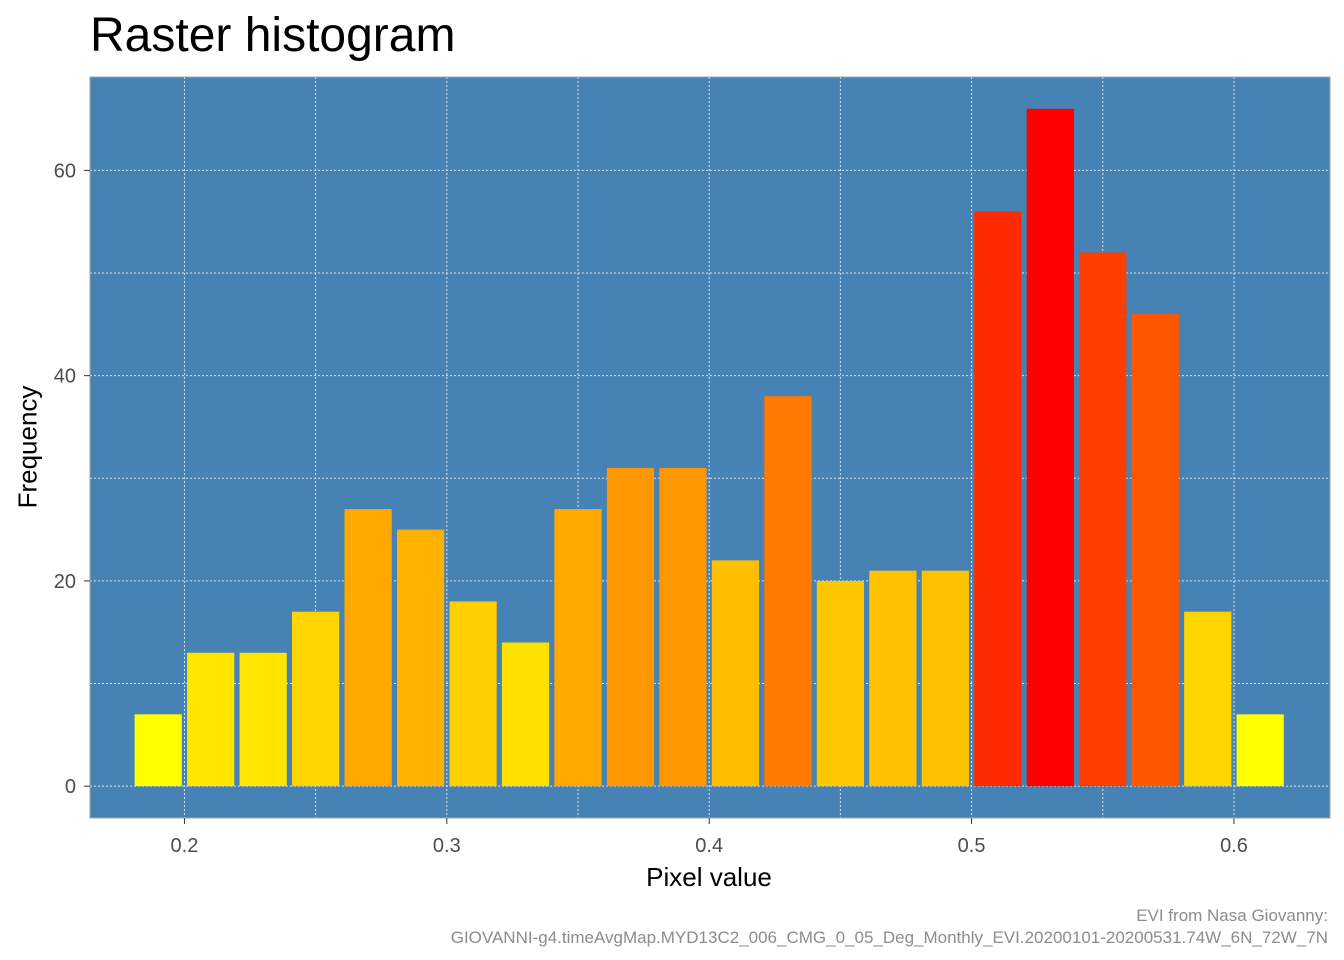 This screenshot has height=960, width=1344. I want to click on caption-line-1: EVI from Nasa Giovanny:, so click(1232, 915).